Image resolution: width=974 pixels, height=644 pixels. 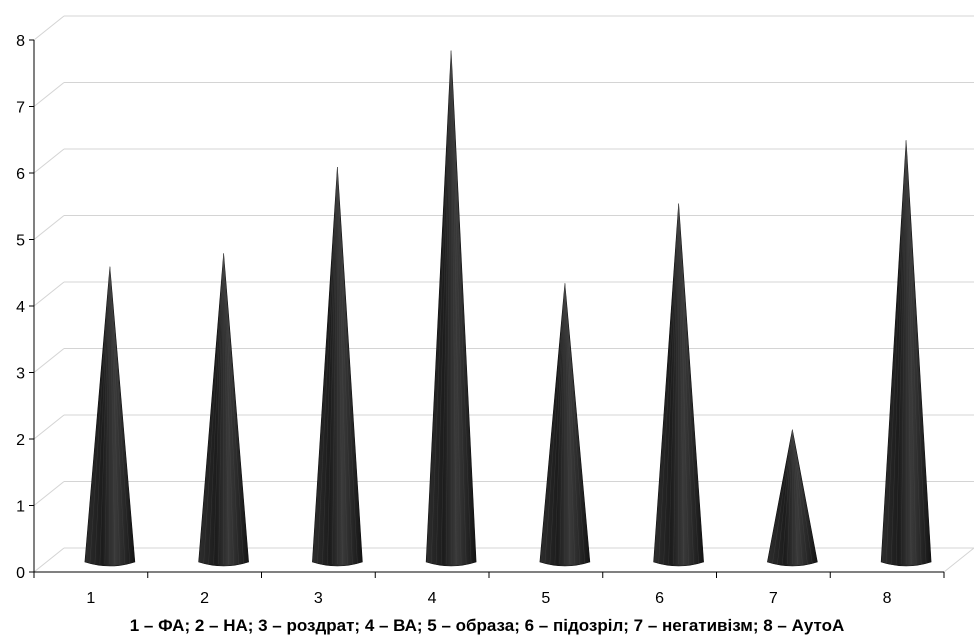 I want to click on x-tick-label: 1, so click(x=90, y=598).